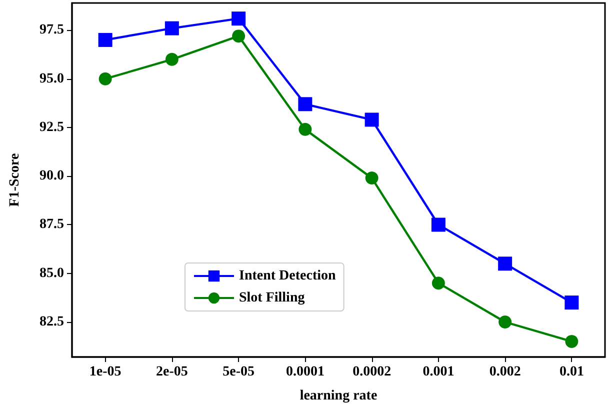 The width and height of the screenshot is (609, 408). Describe the element at coordinates (105, 372) in the screenshot. I see `x-tick-label: 1e-05` at that location.